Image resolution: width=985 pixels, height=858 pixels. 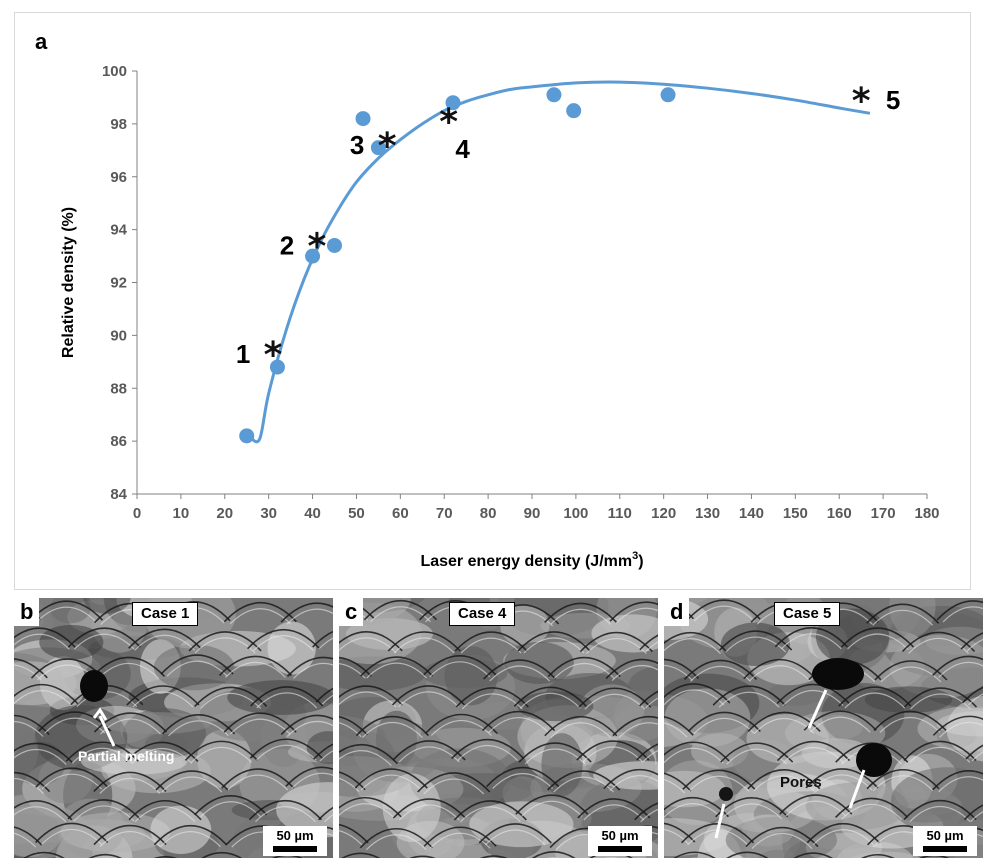 What do you see at coordinates (356, 513) in the screenshot?
I see `x-tick-label: 50` at bounding box center [356, 513].